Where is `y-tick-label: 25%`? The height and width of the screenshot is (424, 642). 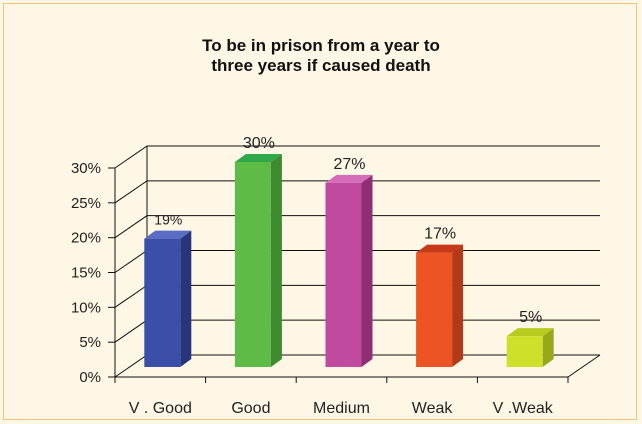 y-tick-label: 25% is located at coordinates (86, 203).